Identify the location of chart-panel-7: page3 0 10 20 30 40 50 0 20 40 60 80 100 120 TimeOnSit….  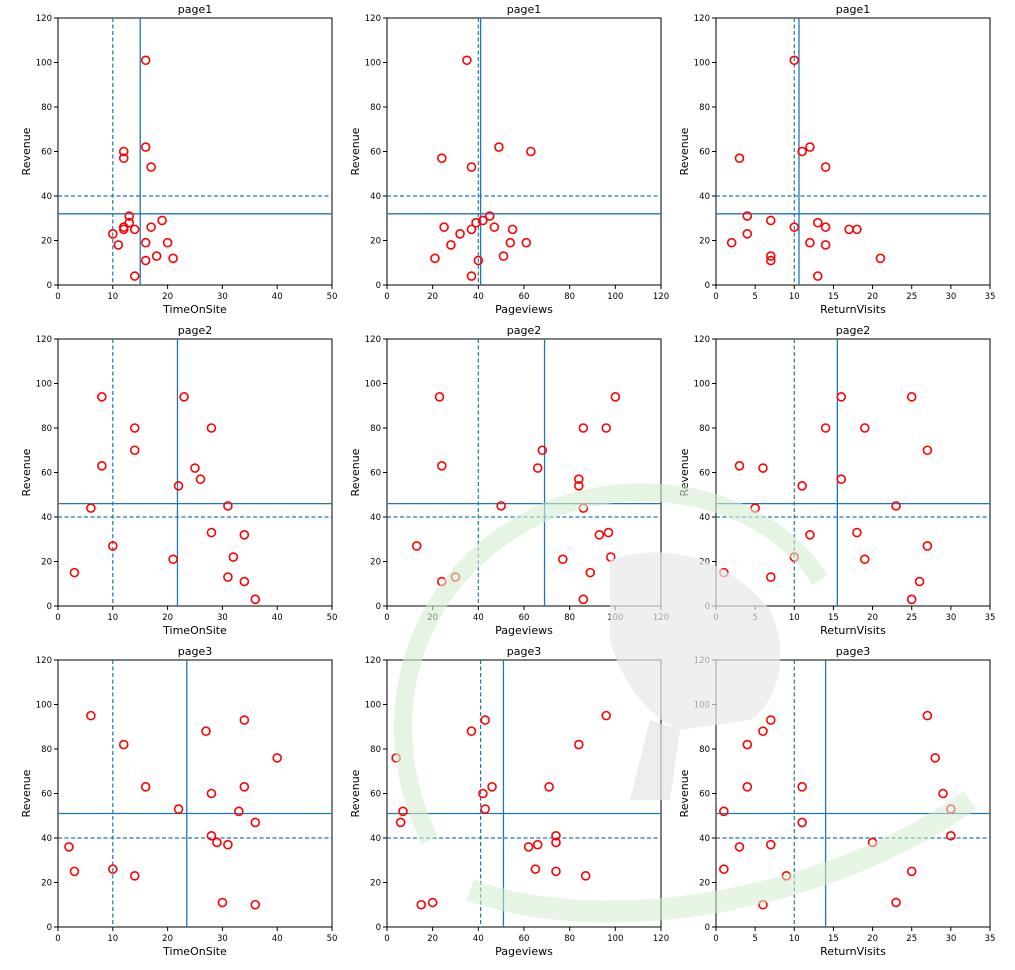
(178, 801).